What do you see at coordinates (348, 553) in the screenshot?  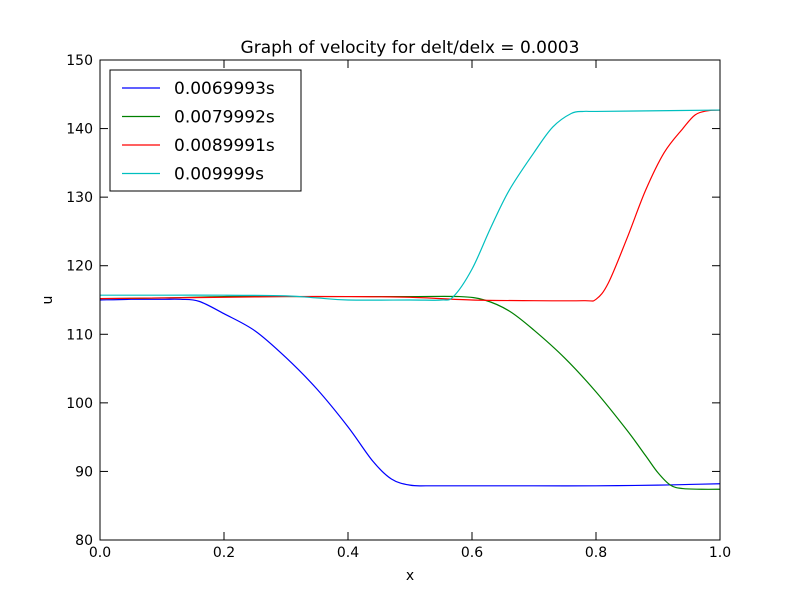 I see `x-tick-label: 0.4` at bounding box center [348, 553].